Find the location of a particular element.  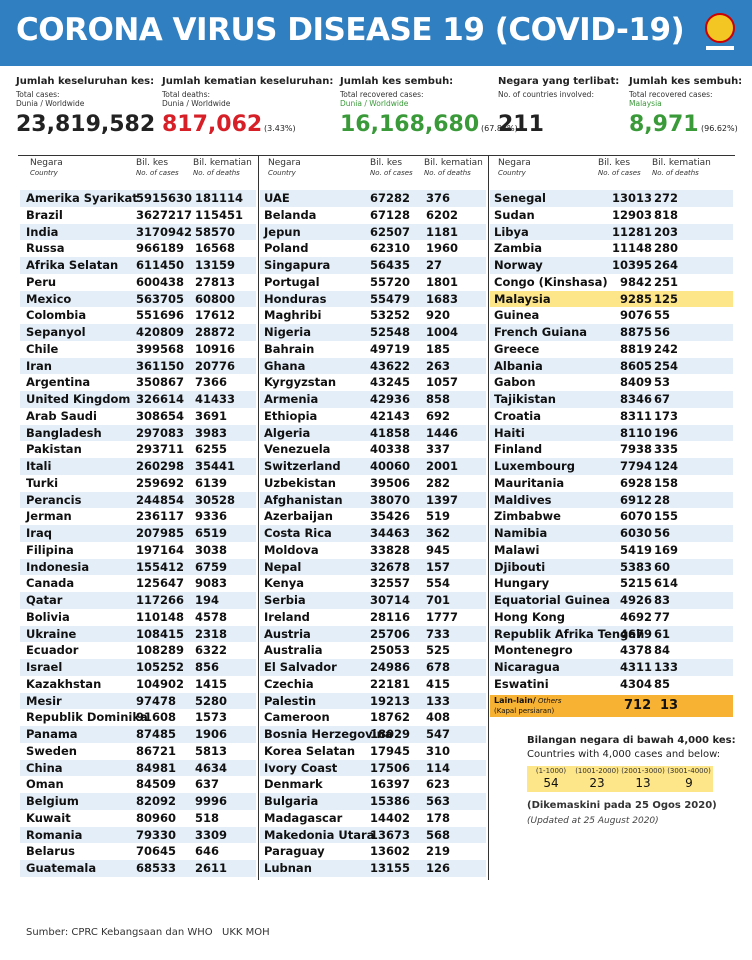

deaths: 28 is located at coordinates (662, 499).